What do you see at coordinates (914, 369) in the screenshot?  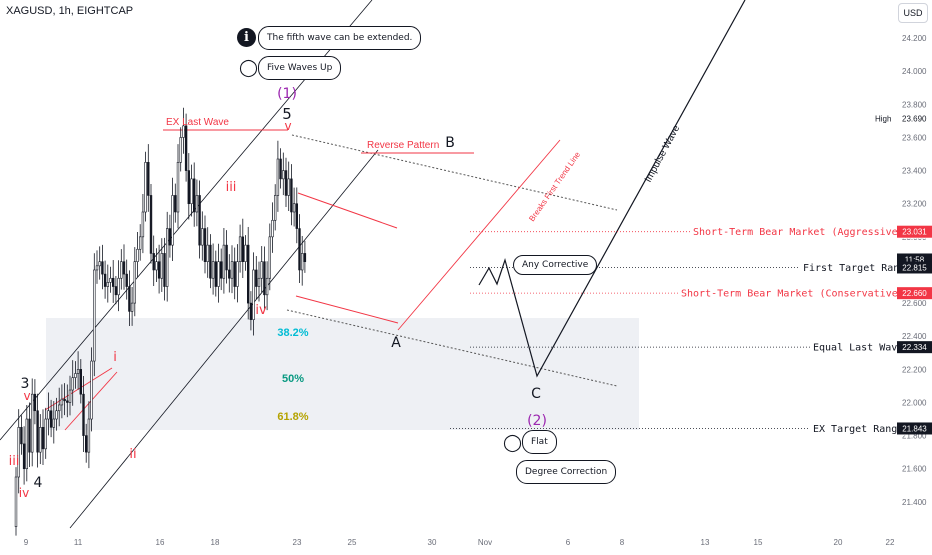 I see `y-tick-label: 22.200` at bounding box center [914, 369].